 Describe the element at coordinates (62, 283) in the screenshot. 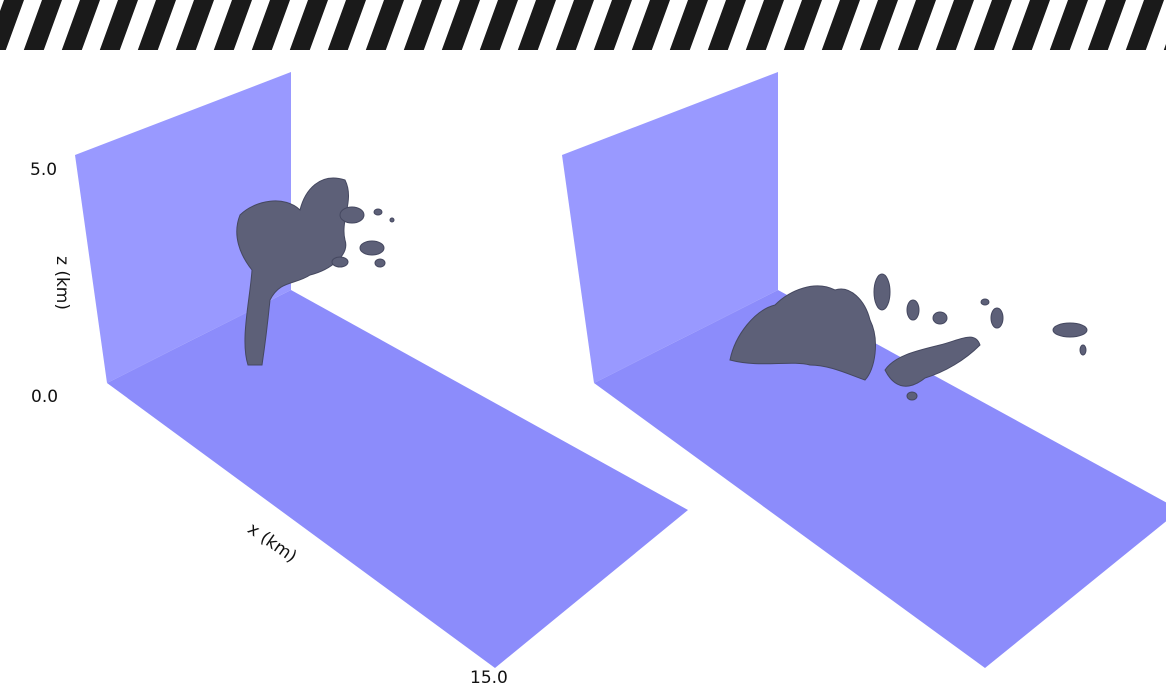

I see `z-axis-label: z (km)` at that location.